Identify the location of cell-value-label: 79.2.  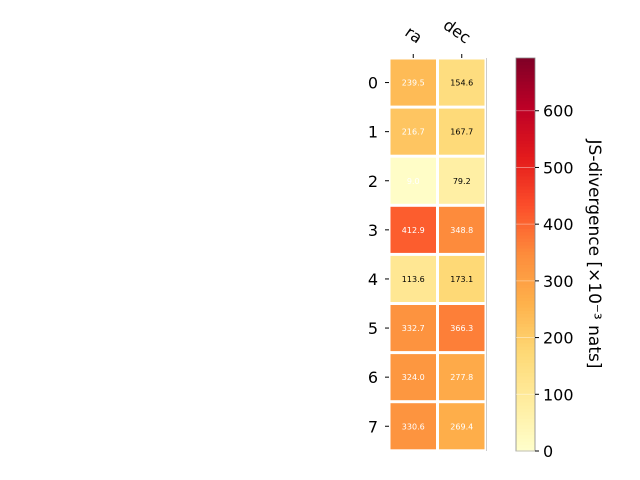
(462, 181).